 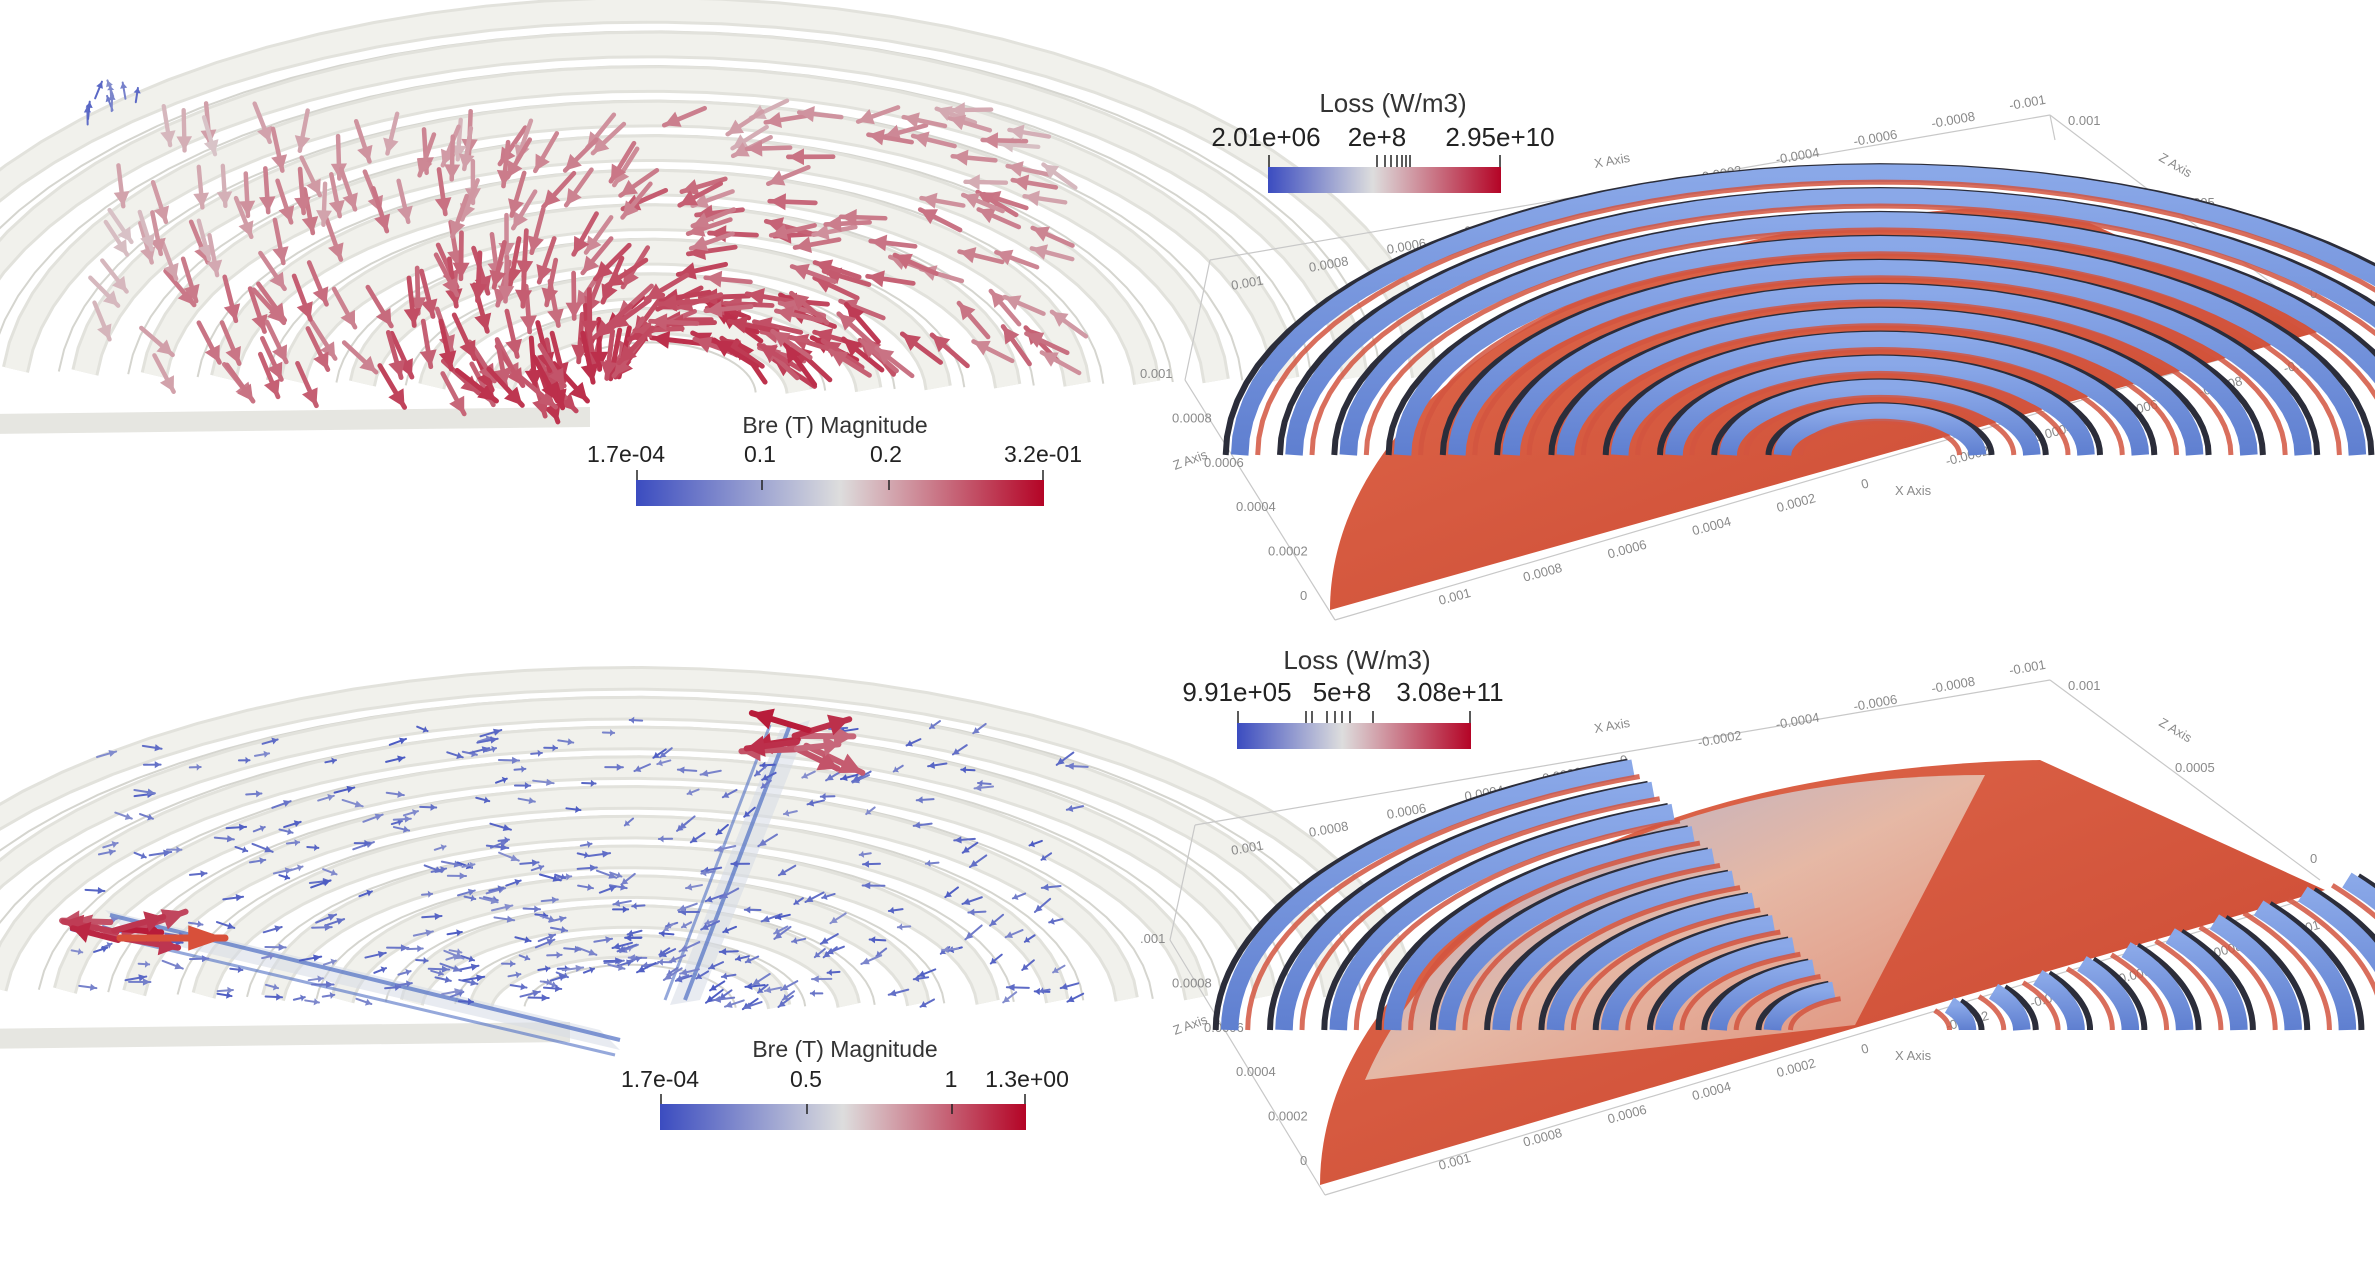 I want to click on coil-rings-bottom-right, so click(x=1793, y=894).